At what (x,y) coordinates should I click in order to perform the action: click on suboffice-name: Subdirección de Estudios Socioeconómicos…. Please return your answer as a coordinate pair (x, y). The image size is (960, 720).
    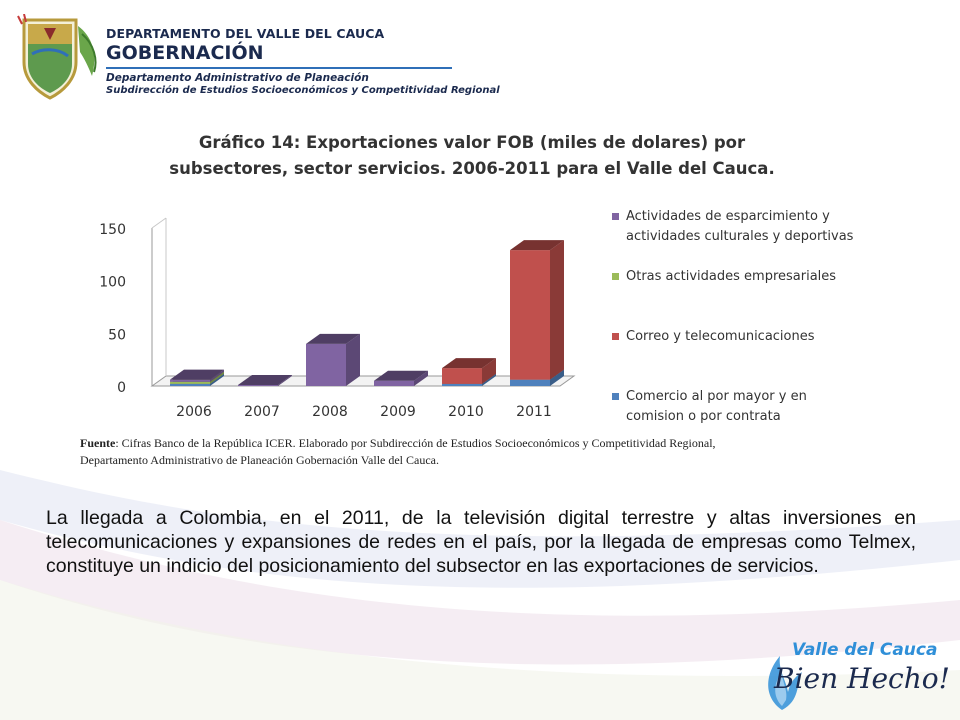
    Looking at the image, I should click on (303, 90).